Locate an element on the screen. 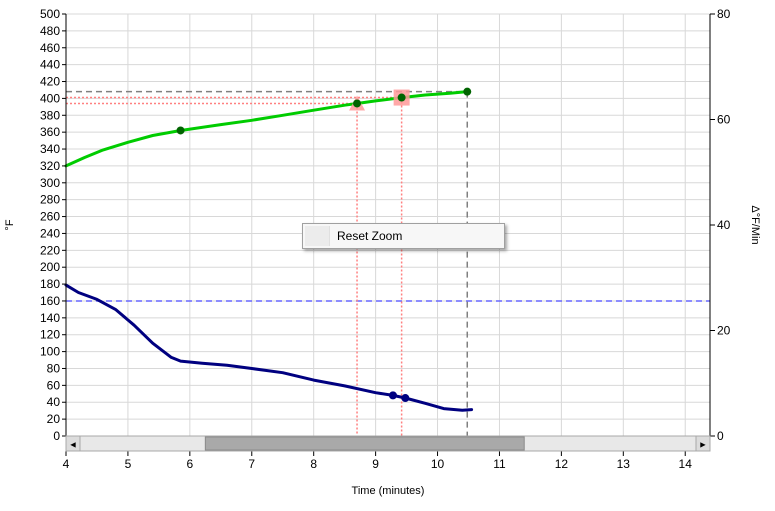 The image size is (775, 511). context-menu-gutter is located at coordinates (317, 236).